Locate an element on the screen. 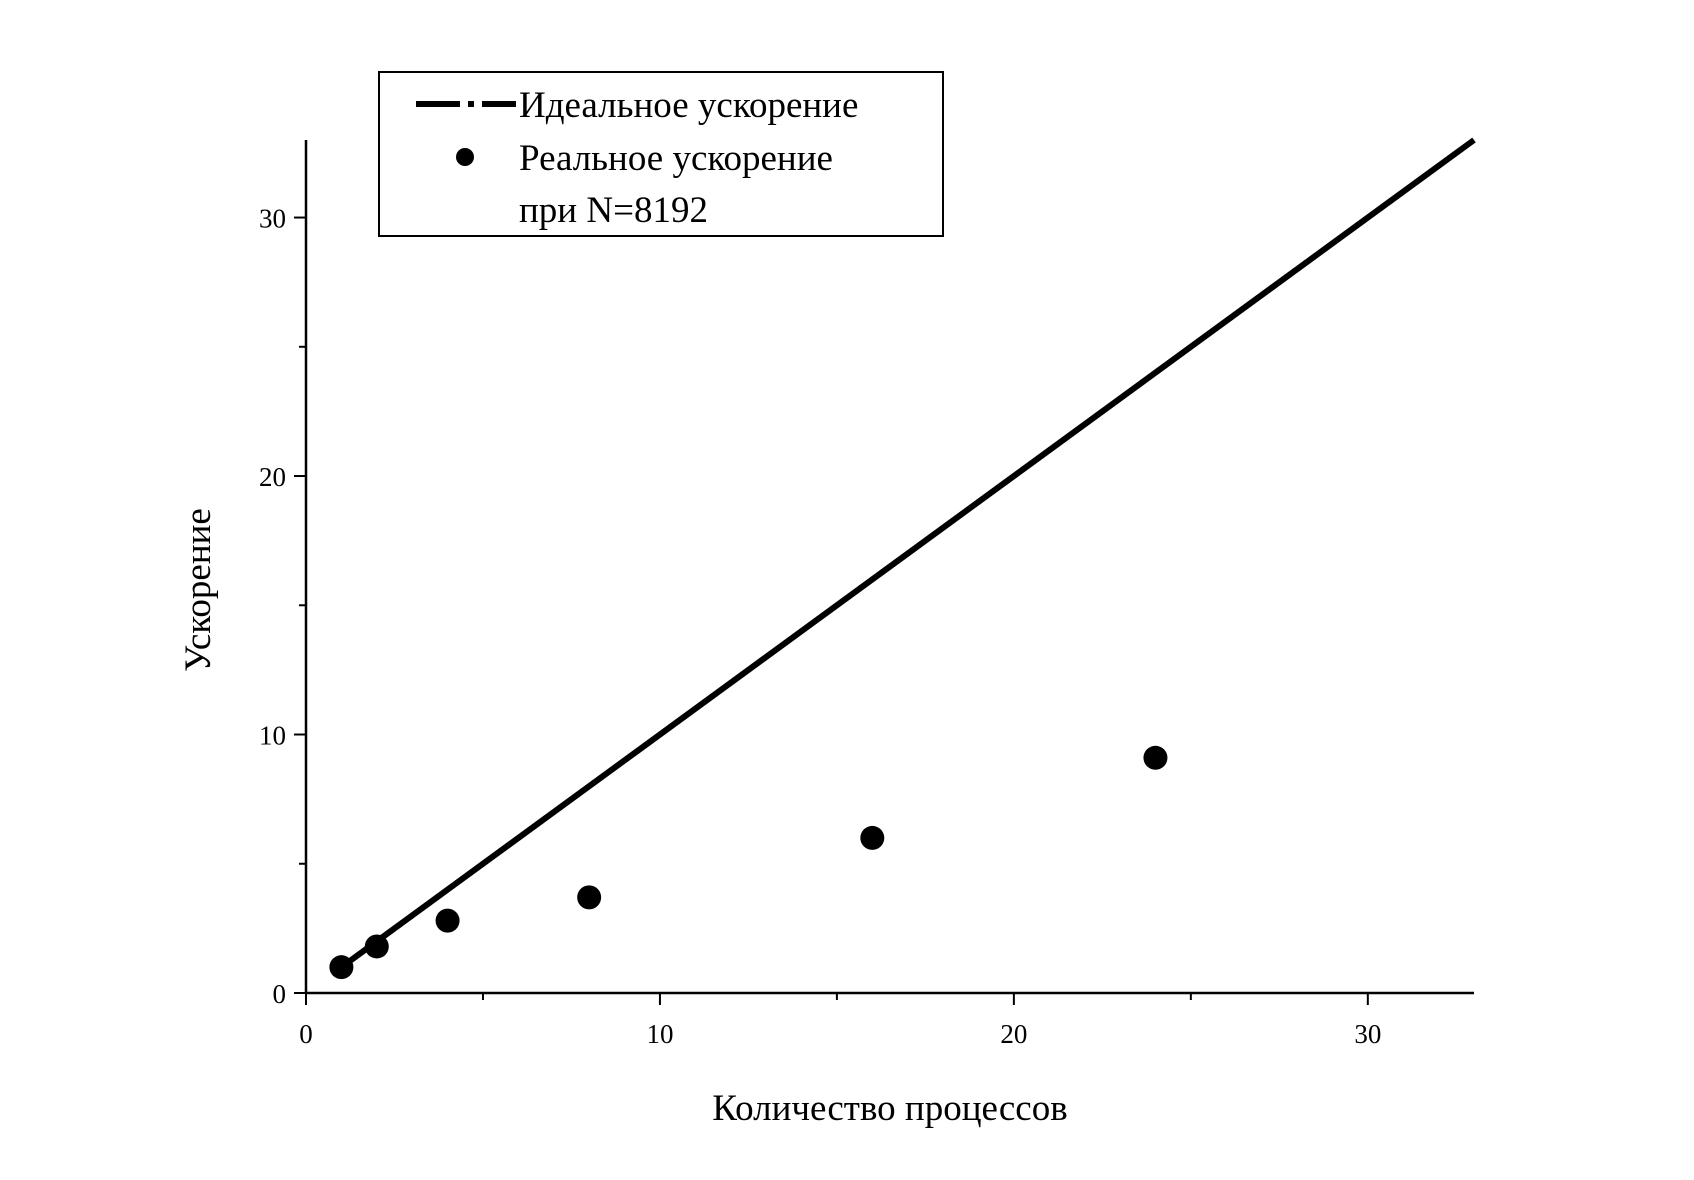 The width and height of the screenshot is (1694, 1180). x-axis-title: Количество процессов is located at coordinates (889, 1108).